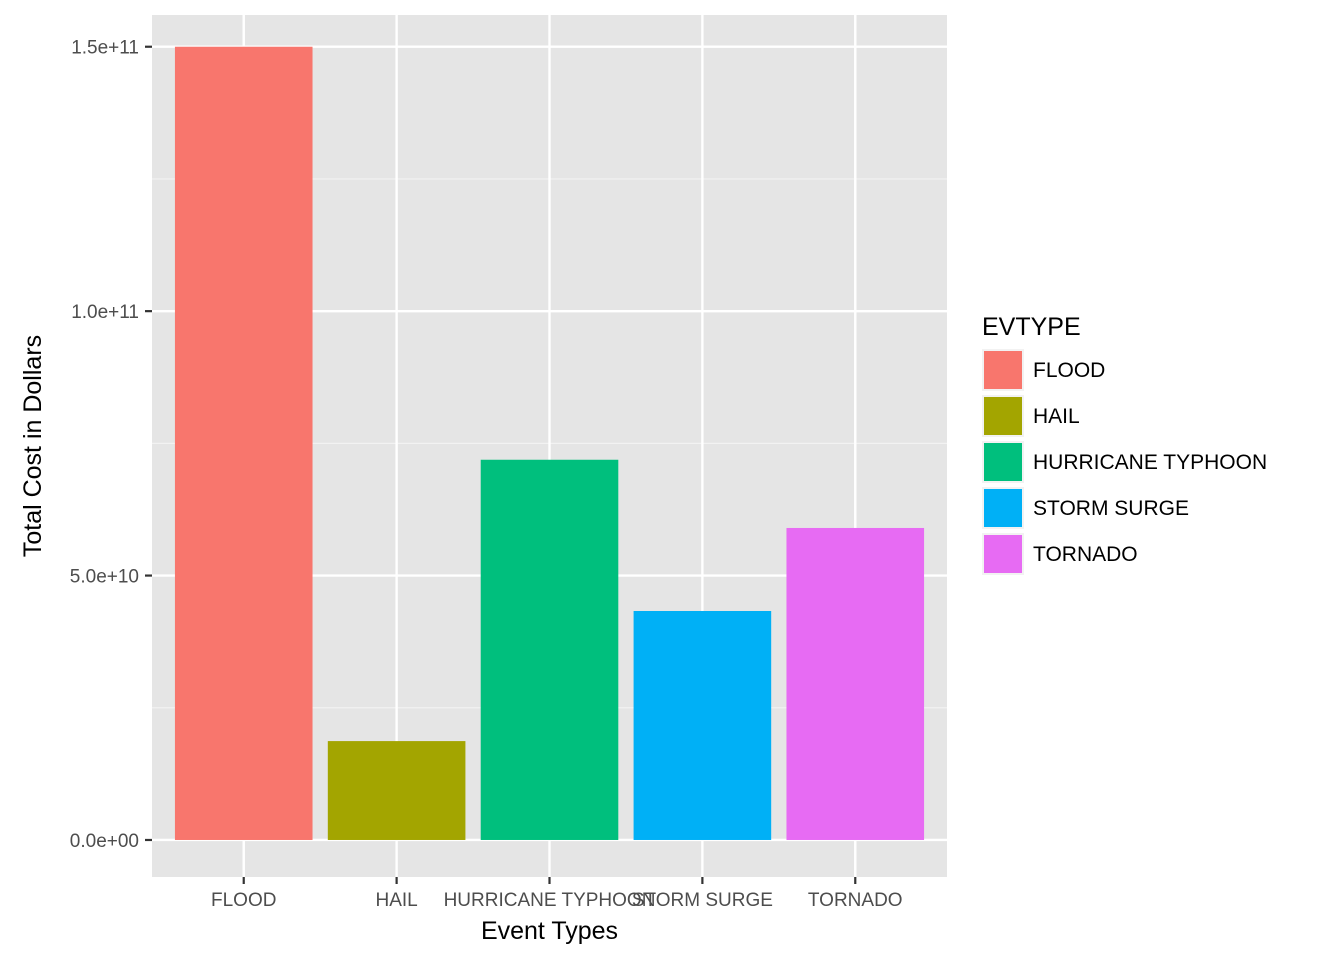 This screenshot has width=1344, height=960. What do you see at coordinates (111, 445) in the screenshot?
I see `y-axis: 0.0e+00 5.0e+10 1.0e+11 1.5e+11` at bounding box center [111, 445].